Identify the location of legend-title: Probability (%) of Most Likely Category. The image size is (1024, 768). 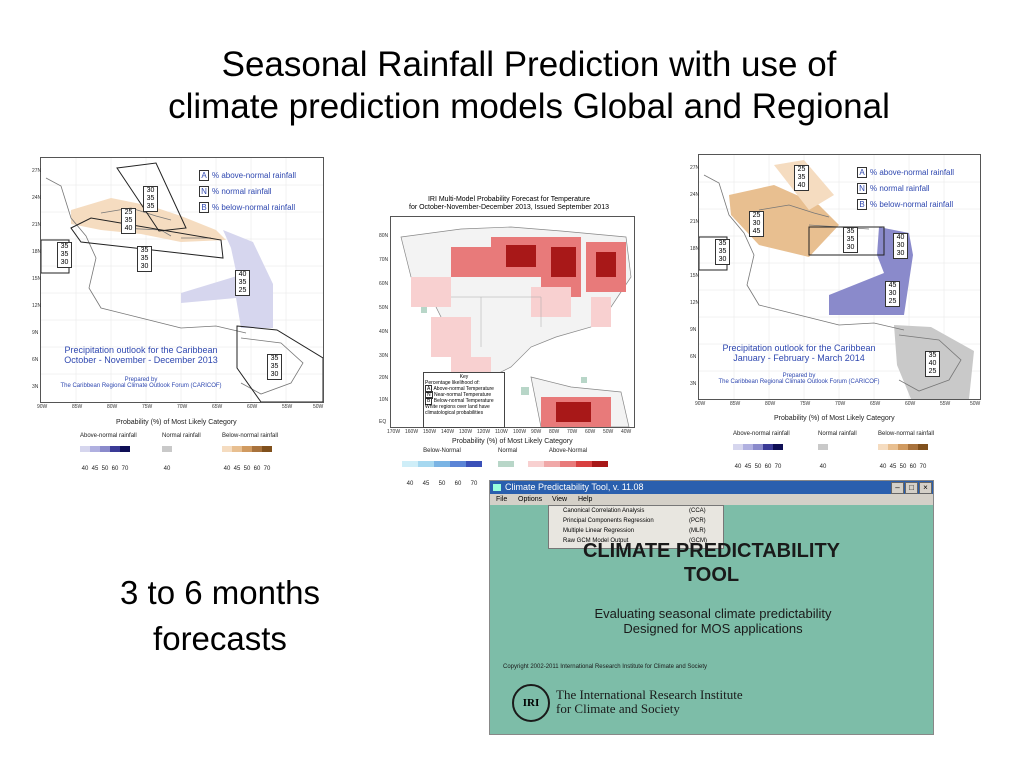
(176, 422).